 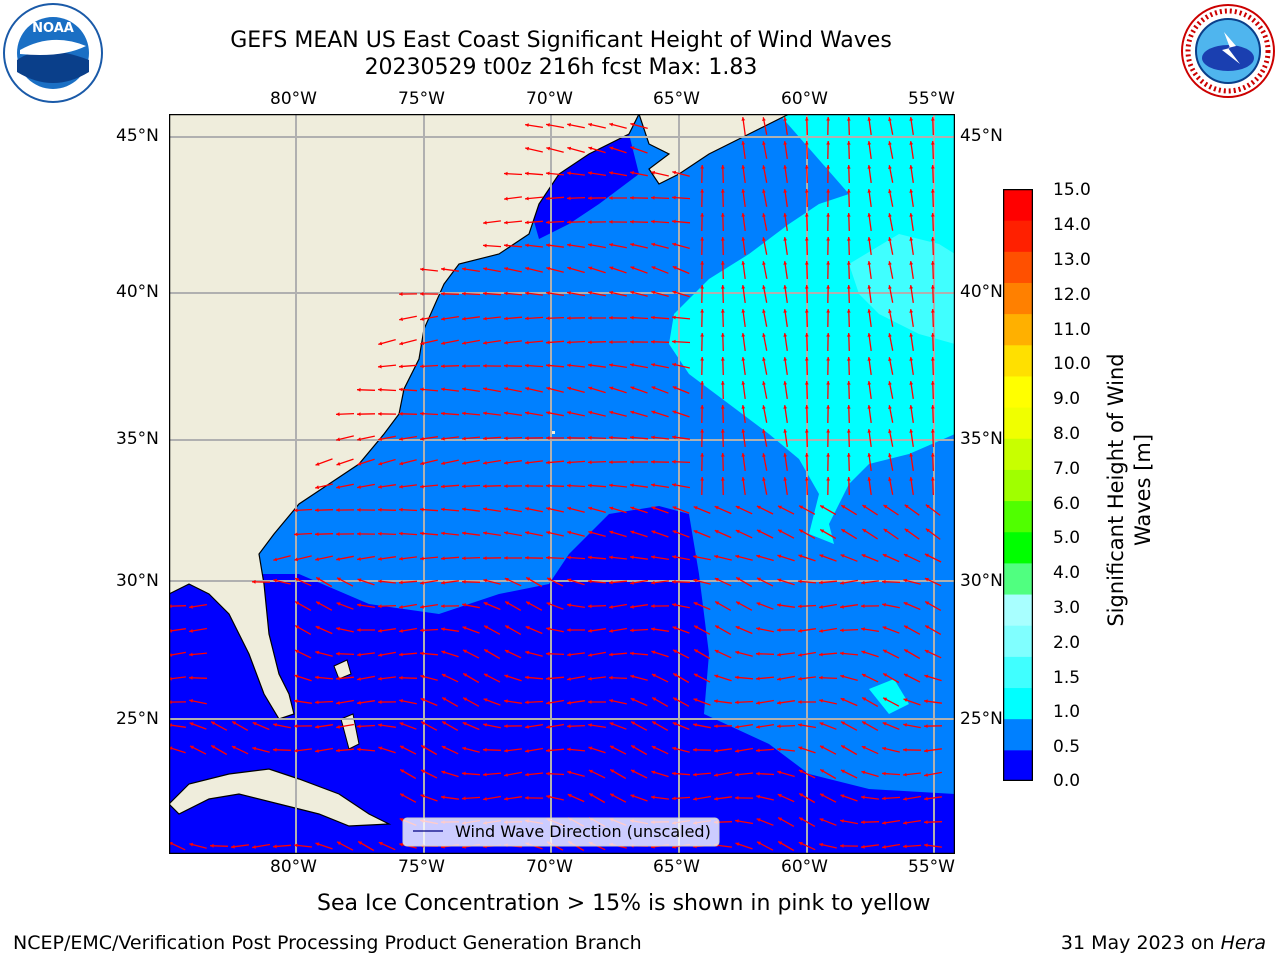 I want to click on noaa-logo-text: NOAA, so click(x=53, y=28).